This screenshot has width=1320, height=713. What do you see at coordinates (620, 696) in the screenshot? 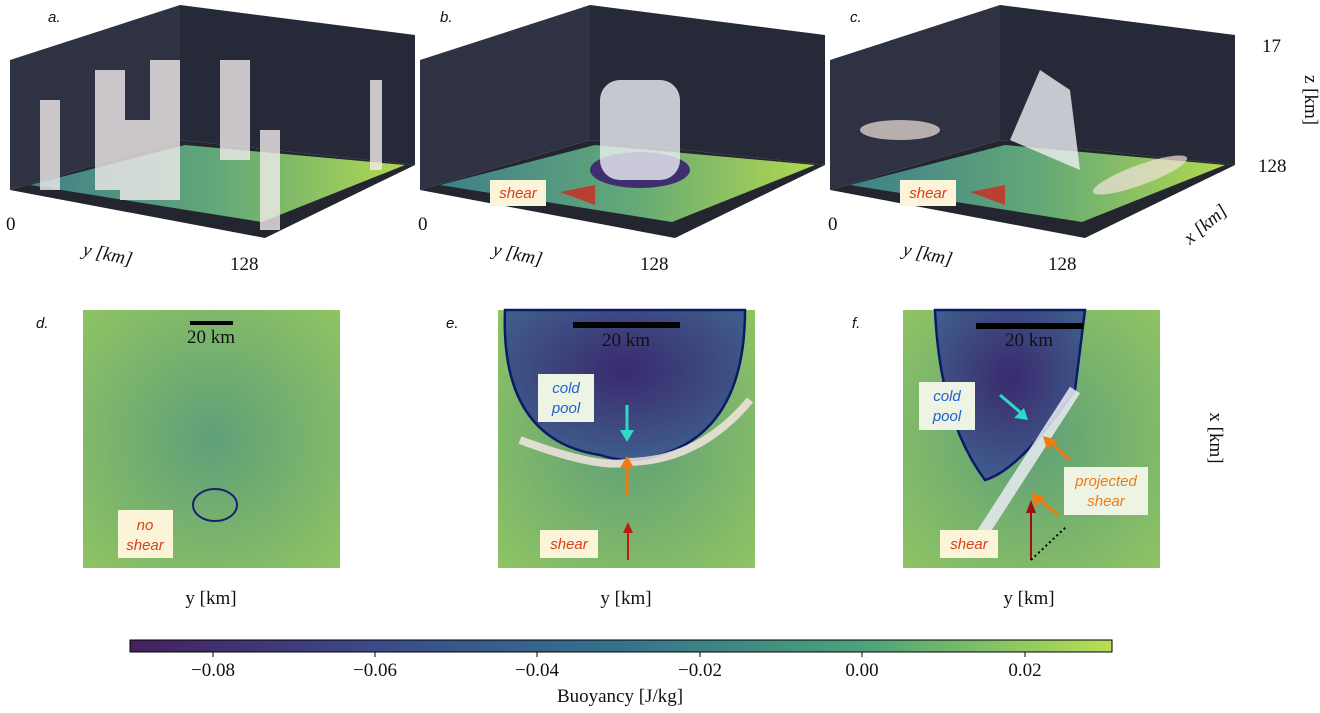
I see `colorbar-label: Buoyancy [J/kg]` at bounding box center [620, 696].